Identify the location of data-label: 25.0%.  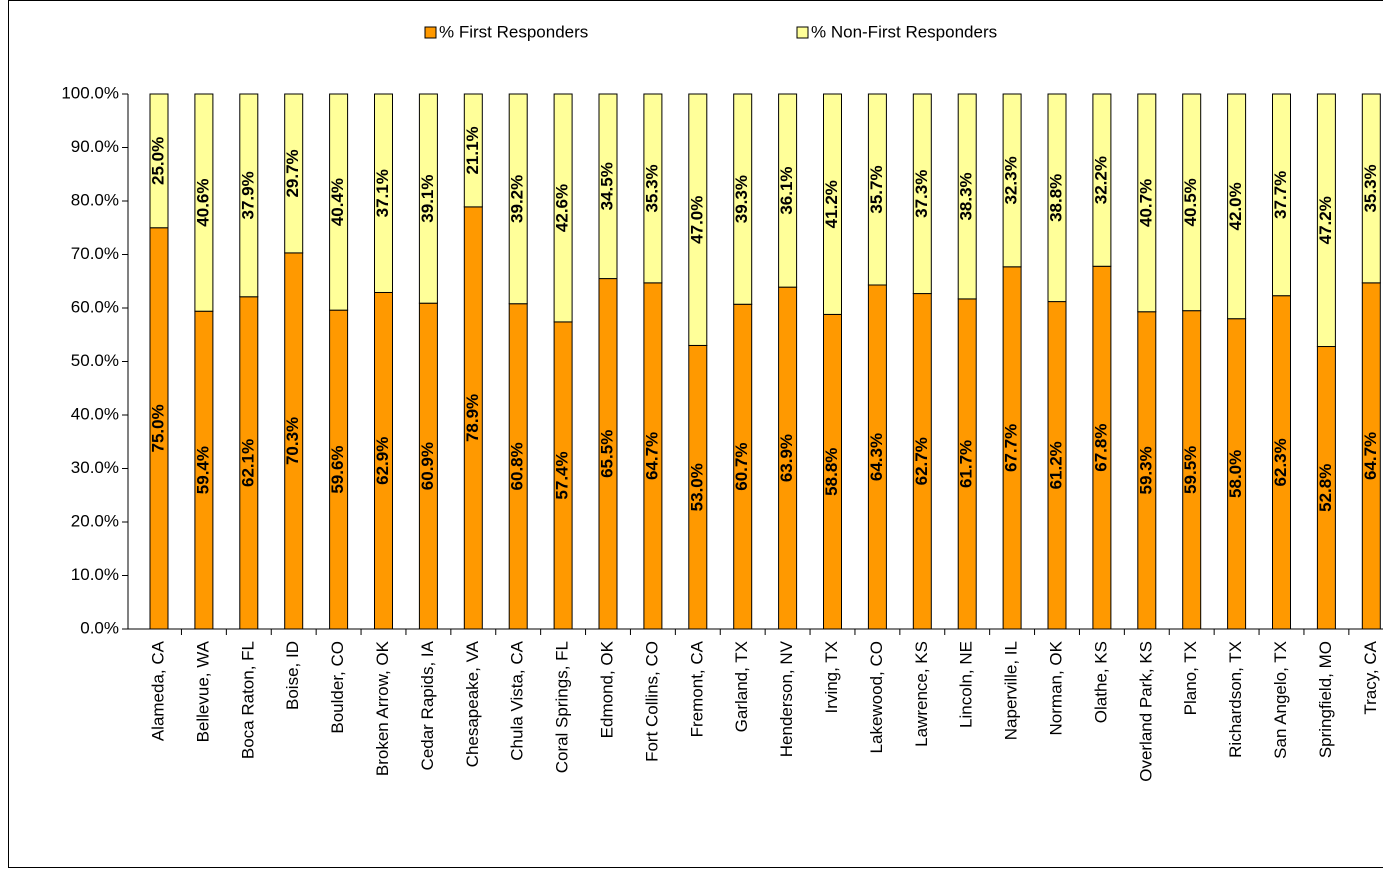
(157, 161).